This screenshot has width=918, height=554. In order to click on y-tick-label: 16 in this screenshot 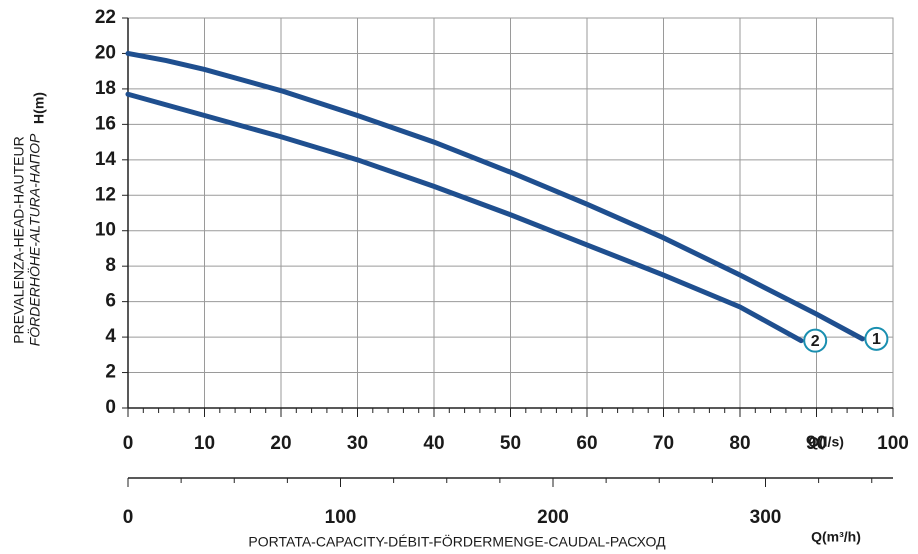, I will do `click(105, 123)`.